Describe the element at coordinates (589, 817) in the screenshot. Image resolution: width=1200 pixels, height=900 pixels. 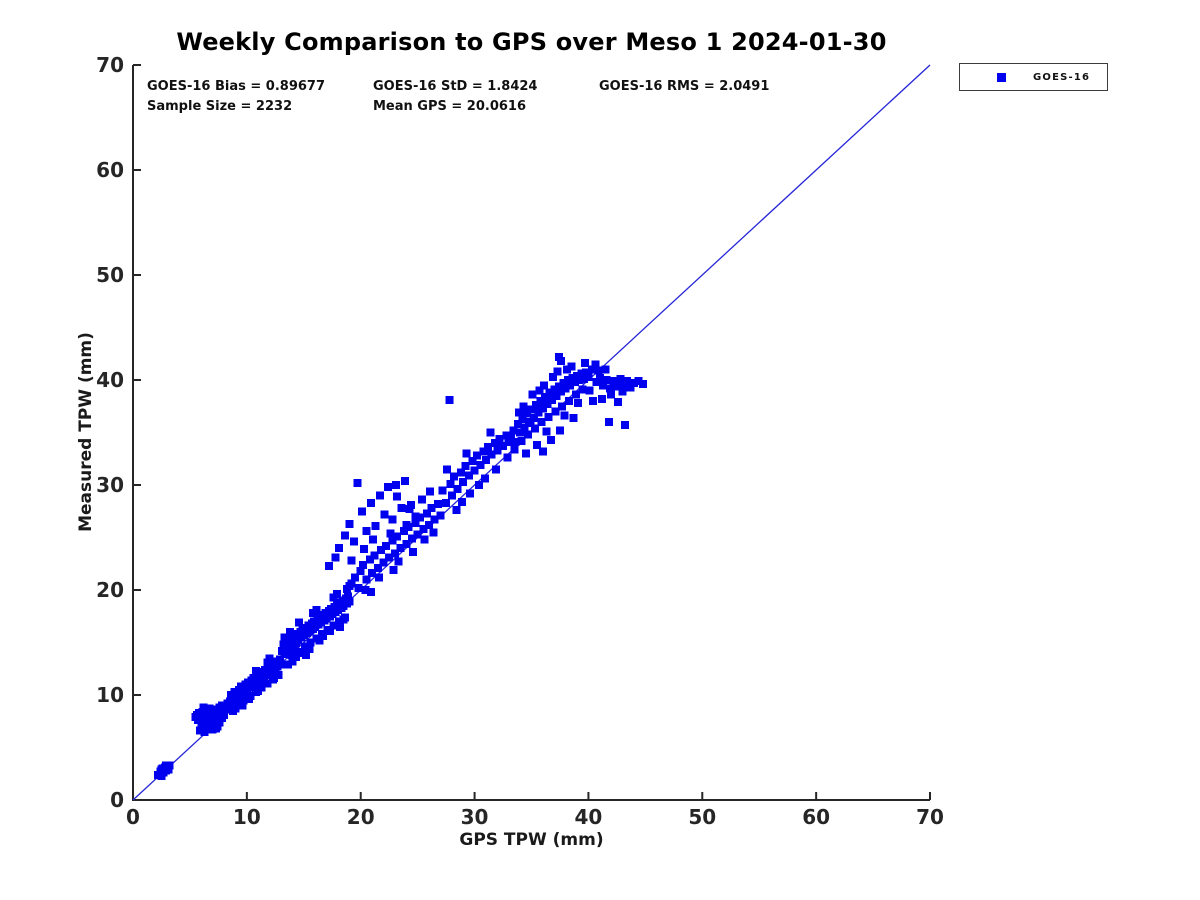
I see `x-tick-label: 40` at that location.